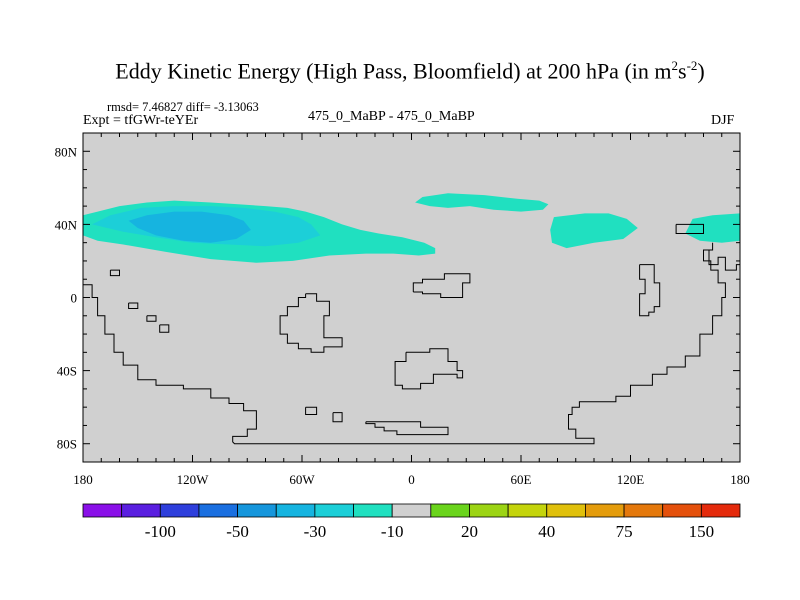 The image size is (800, 600). I want to click on colorbar-label: 150, so click(702, 531).